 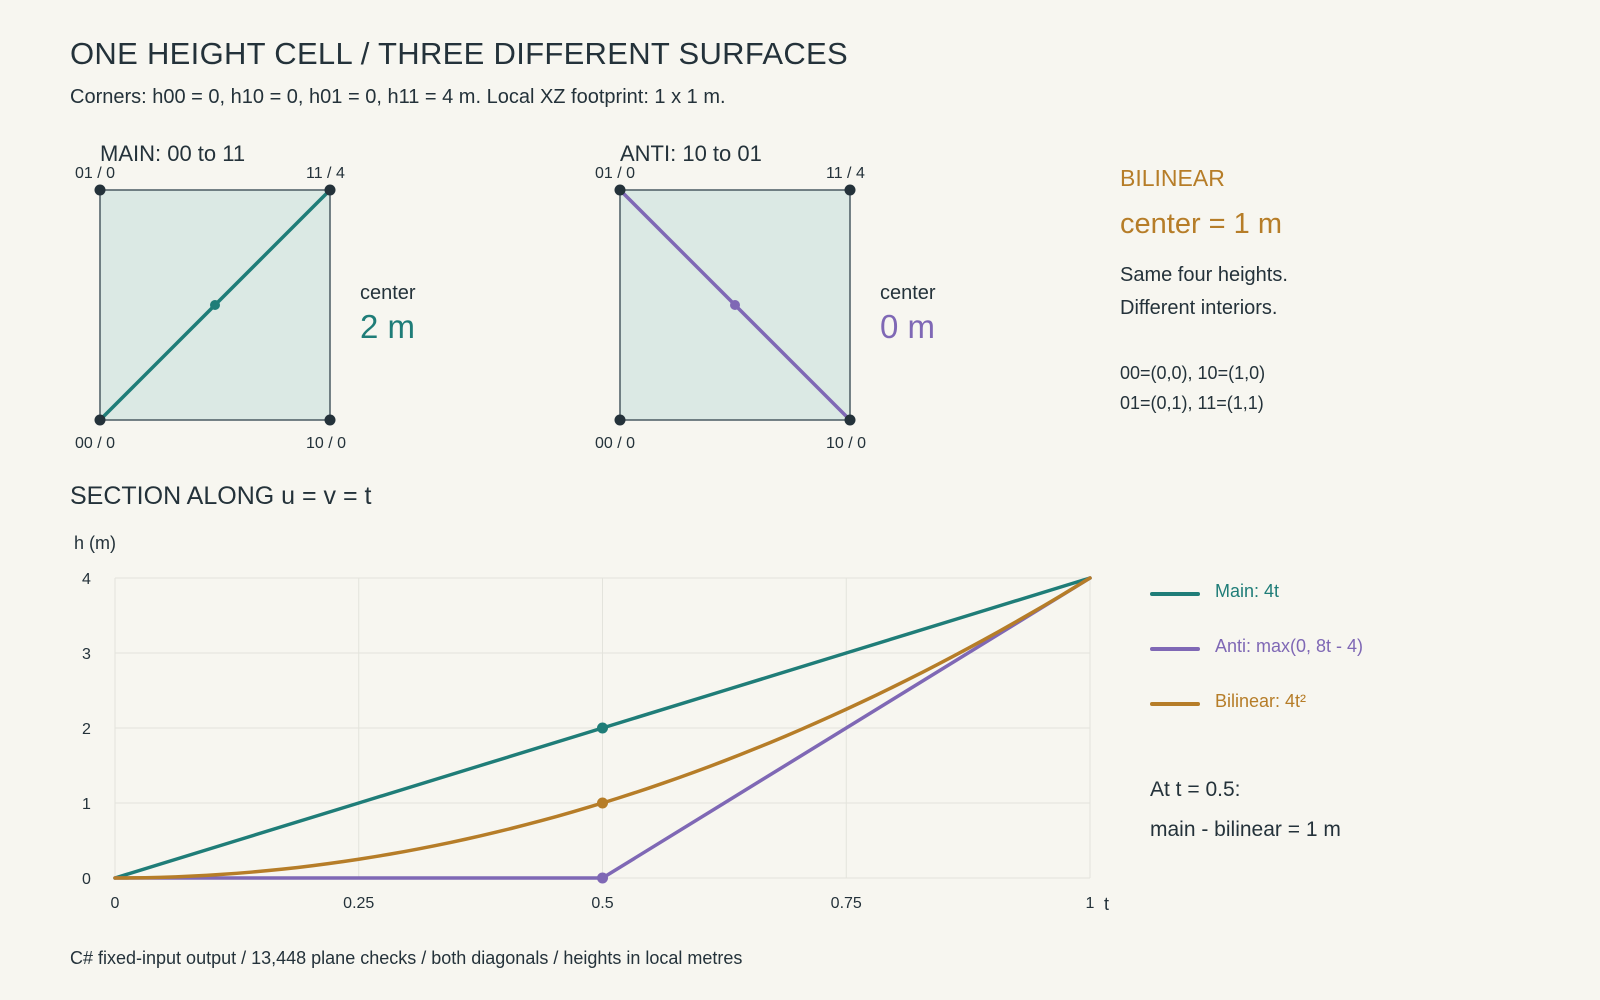 I want to click on chart-markers, so click(x=602, y=803).